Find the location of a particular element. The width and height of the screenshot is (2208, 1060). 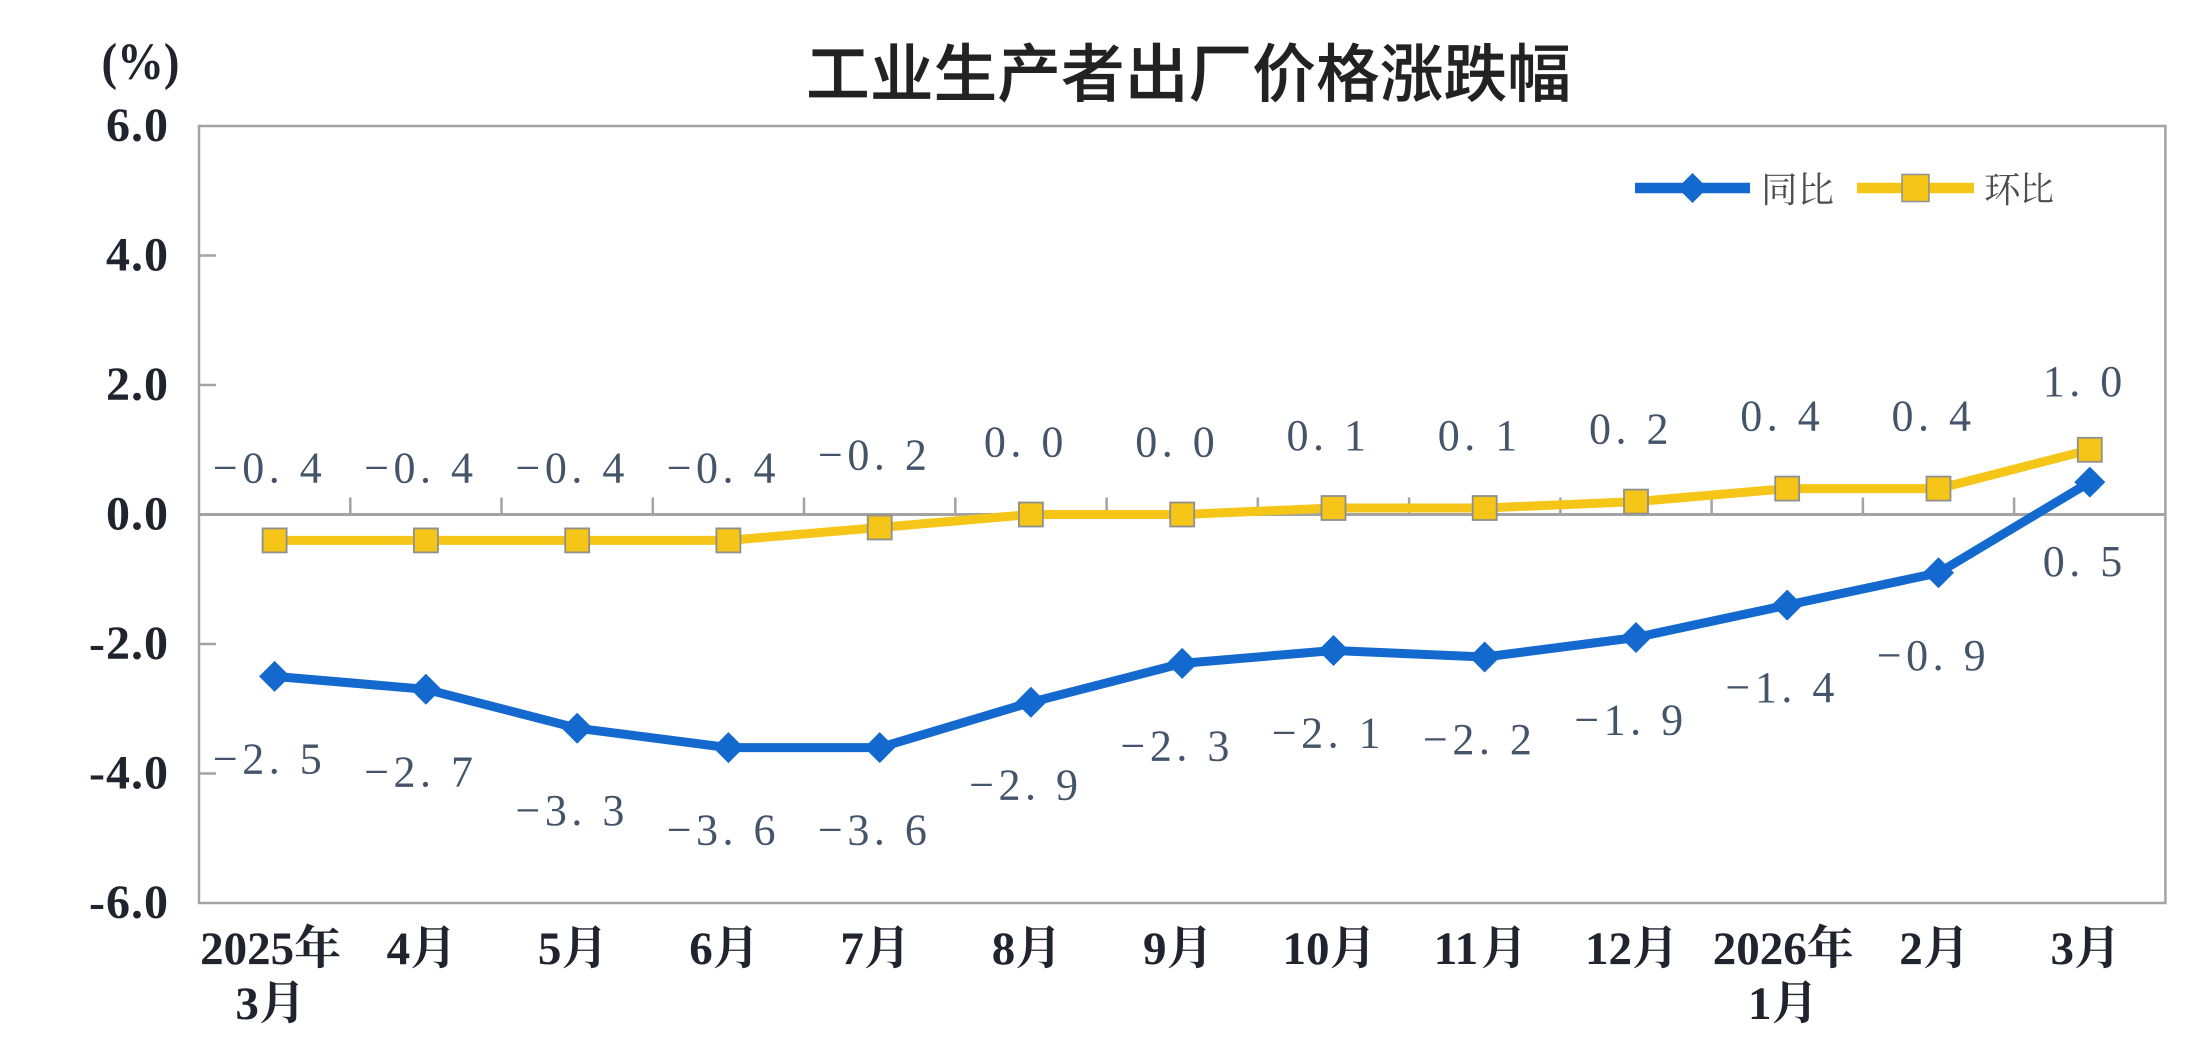

svg-text: 5 is located at coordinates (550, 949).